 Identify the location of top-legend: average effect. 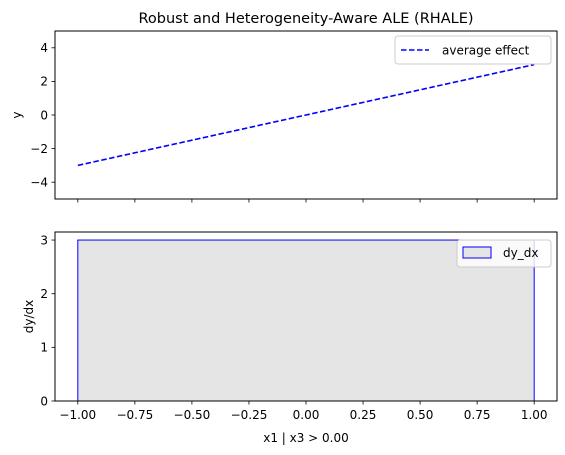
(473, 50).